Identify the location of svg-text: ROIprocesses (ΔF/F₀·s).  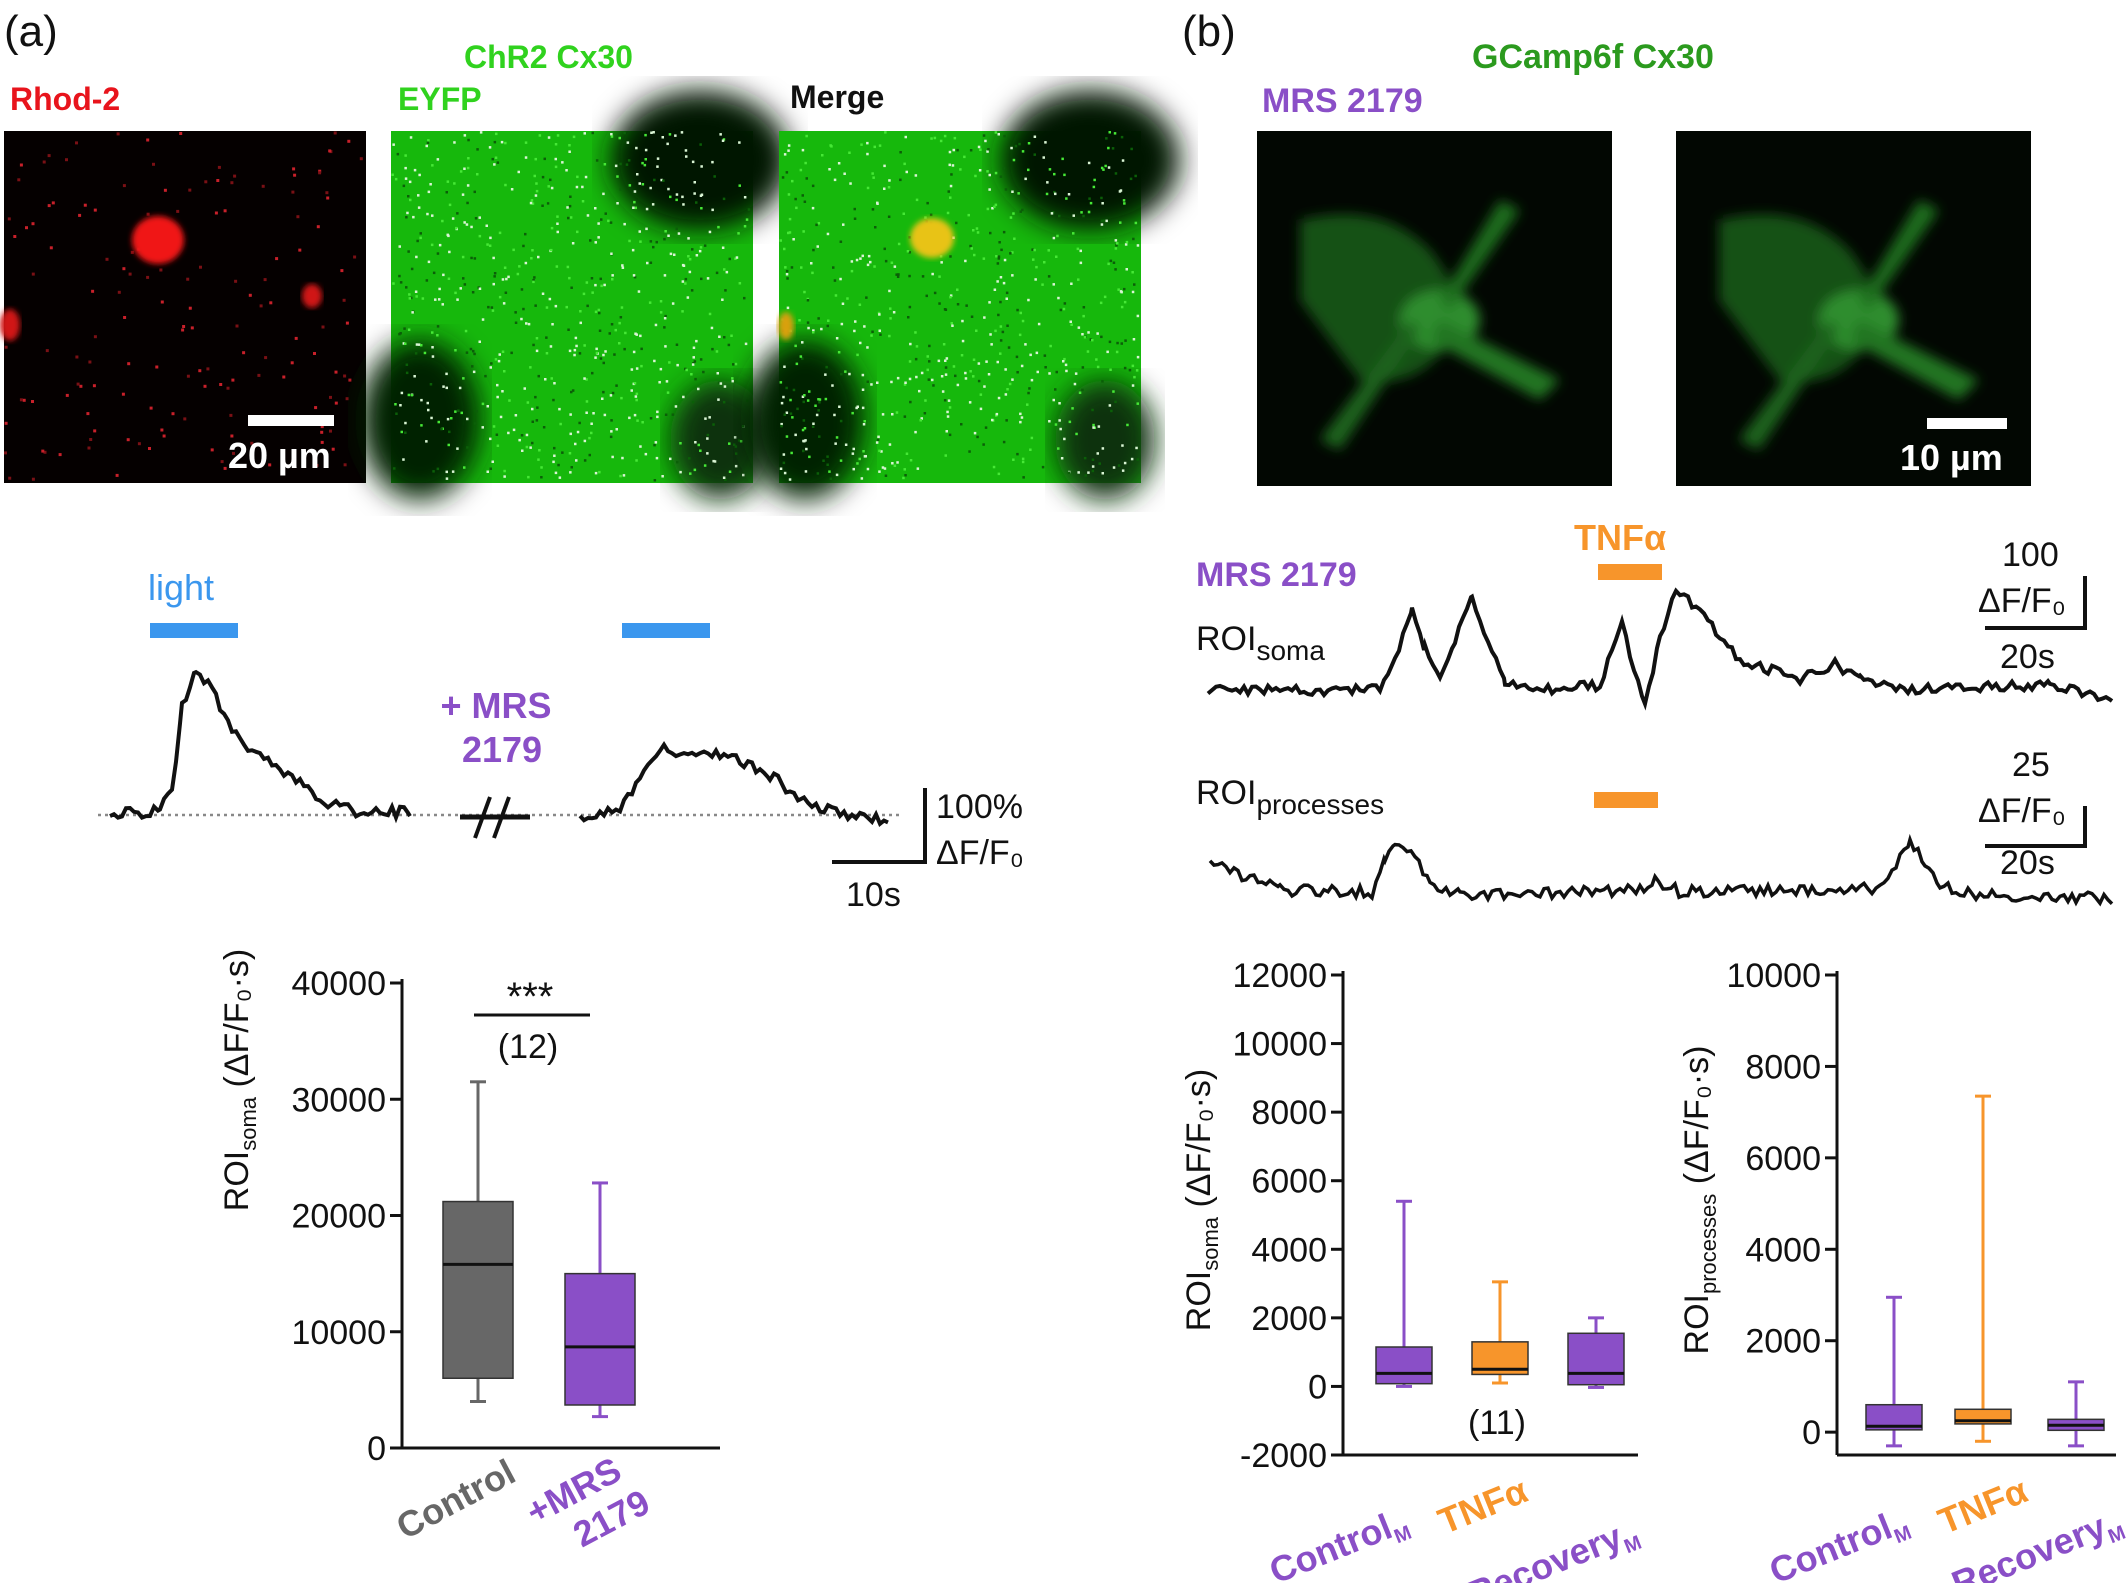
(1699, 1200).